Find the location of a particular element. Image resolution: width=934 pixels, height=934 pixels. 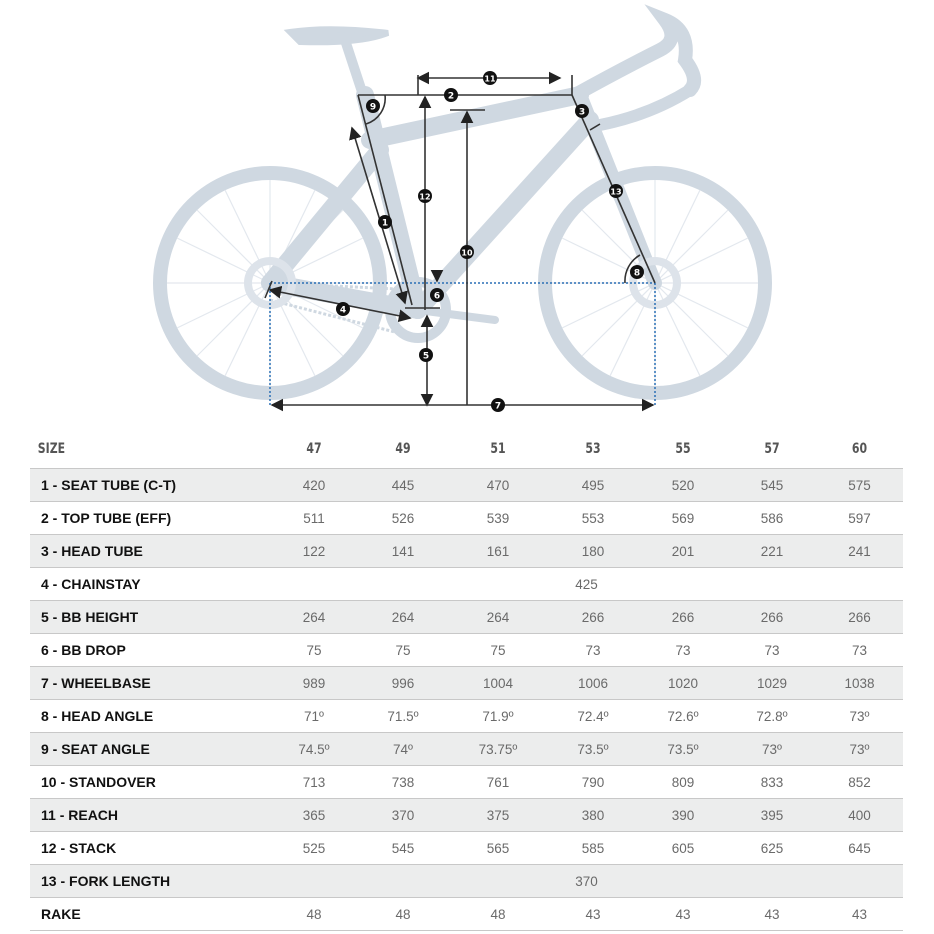

row-label: 9 - SEAT ANGLE is located at coordinates (95, 749).